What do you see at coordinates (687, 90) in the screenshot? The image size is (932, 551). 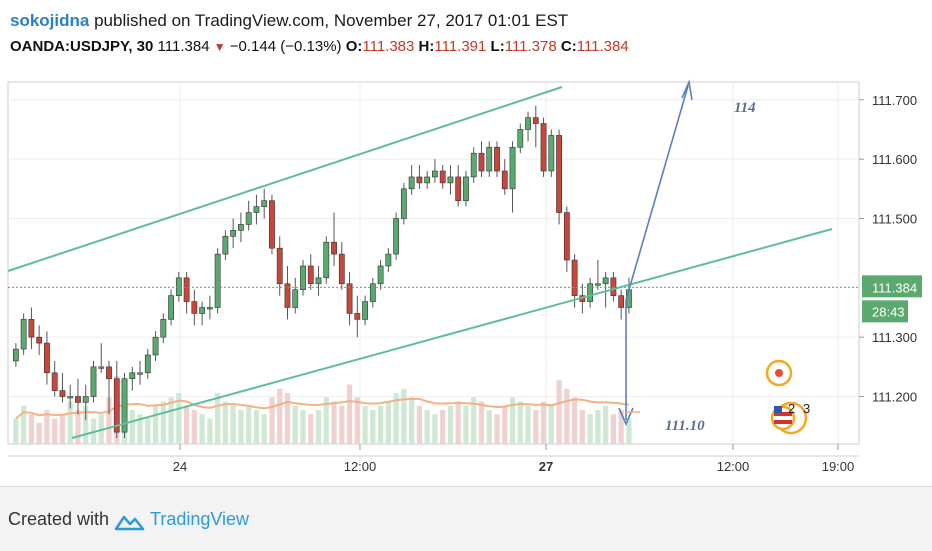 I see `arrow-up-head` at bounding box center [687, 90].